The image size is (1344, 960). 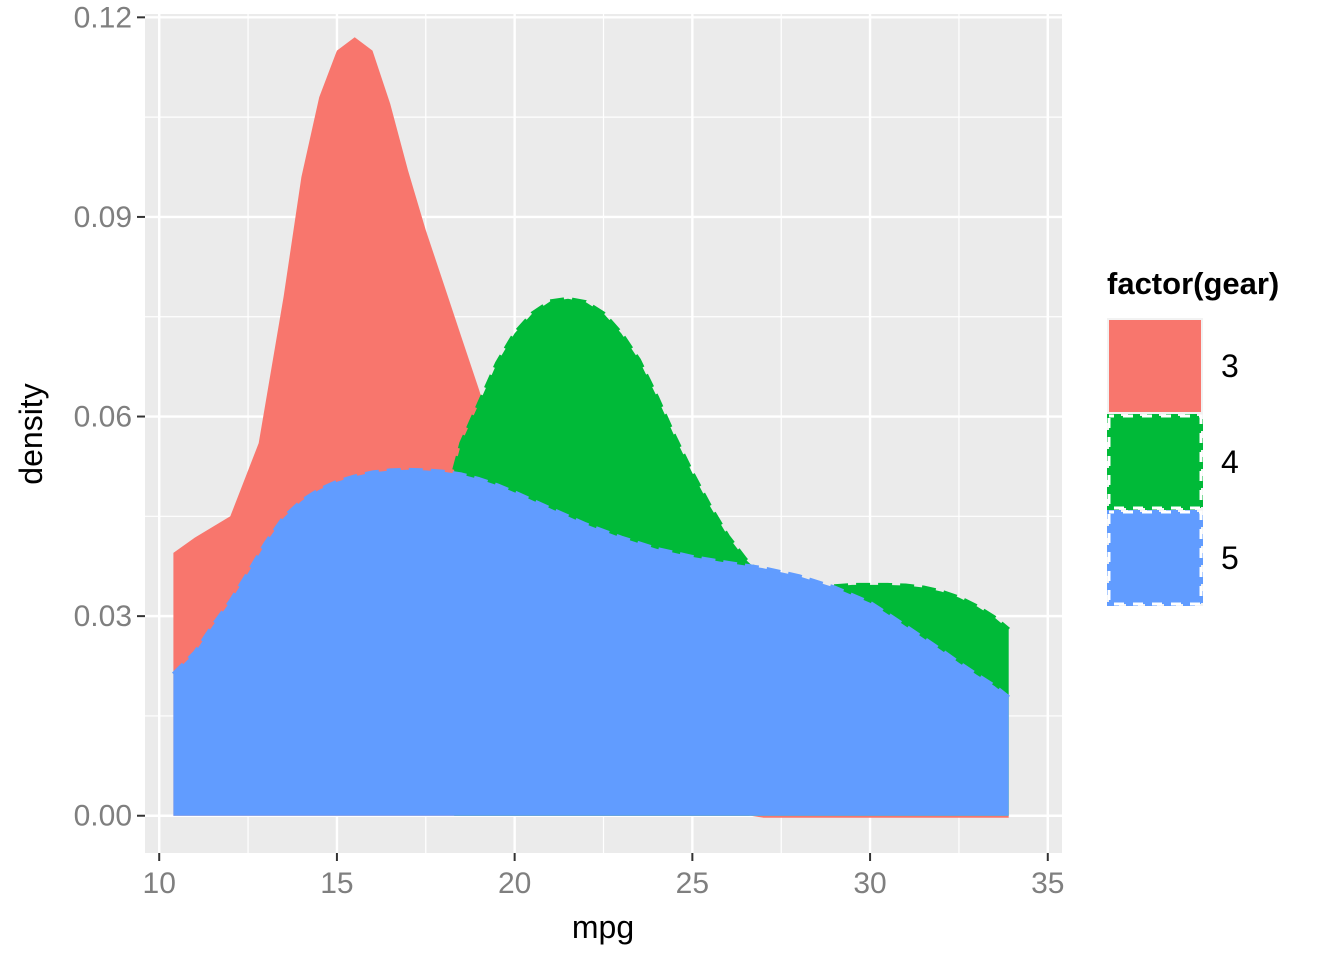 I want to click on y-axis-title: density, so click(x=31, y=433).